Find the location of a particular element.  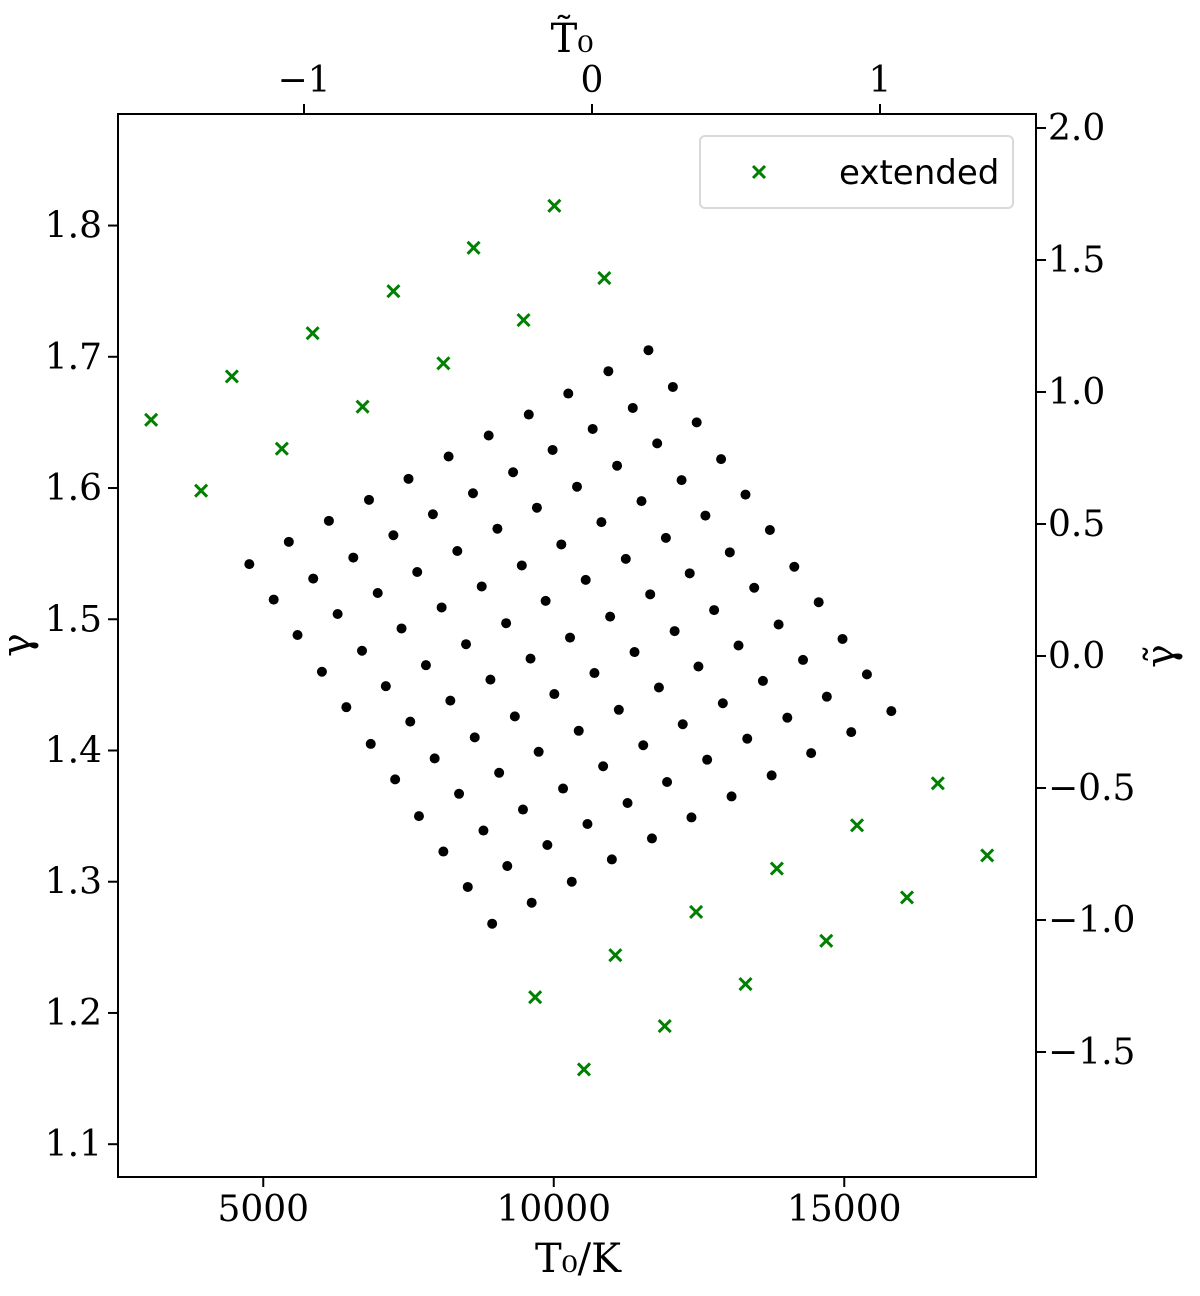

x-axis-title: T₀/K is located at coordinates (578, 1259).